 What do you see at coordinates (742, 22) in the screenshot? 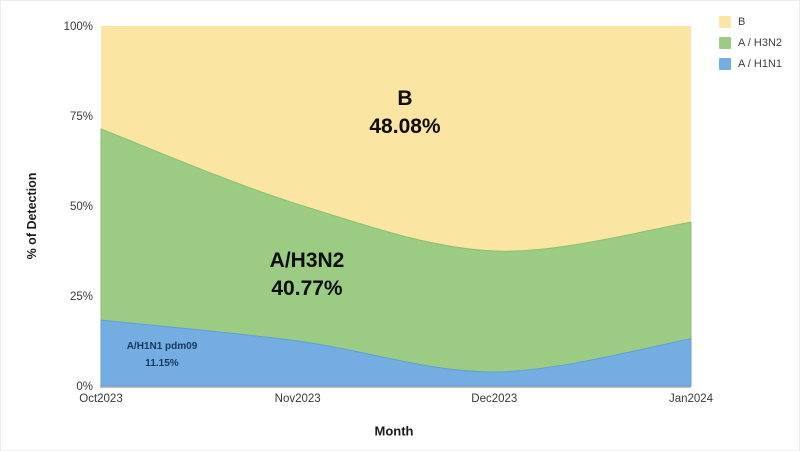
I see `legend-label-b: B` at bounding box center [742, 22].